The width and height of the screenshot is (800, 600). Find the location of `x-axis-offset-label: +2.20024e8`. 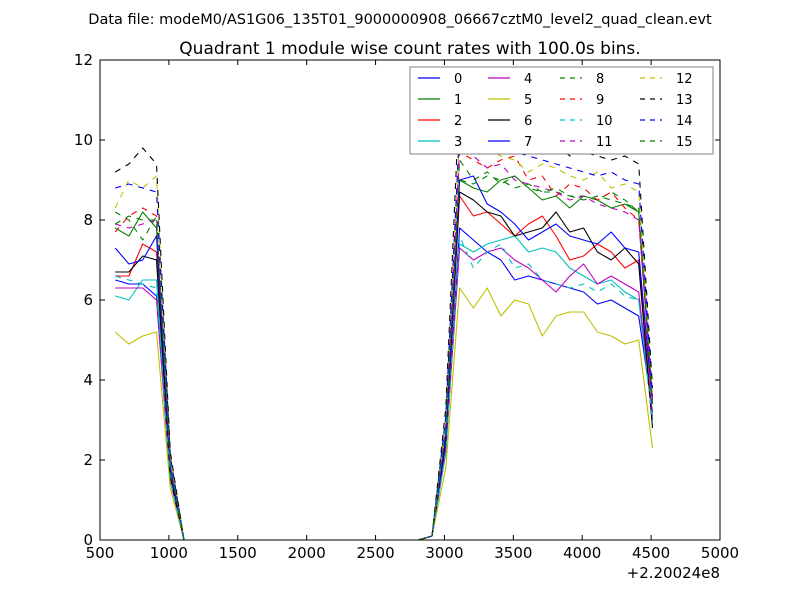

x-axis-offset-label: +2.20024e8 is located at coordinates (673, 573).